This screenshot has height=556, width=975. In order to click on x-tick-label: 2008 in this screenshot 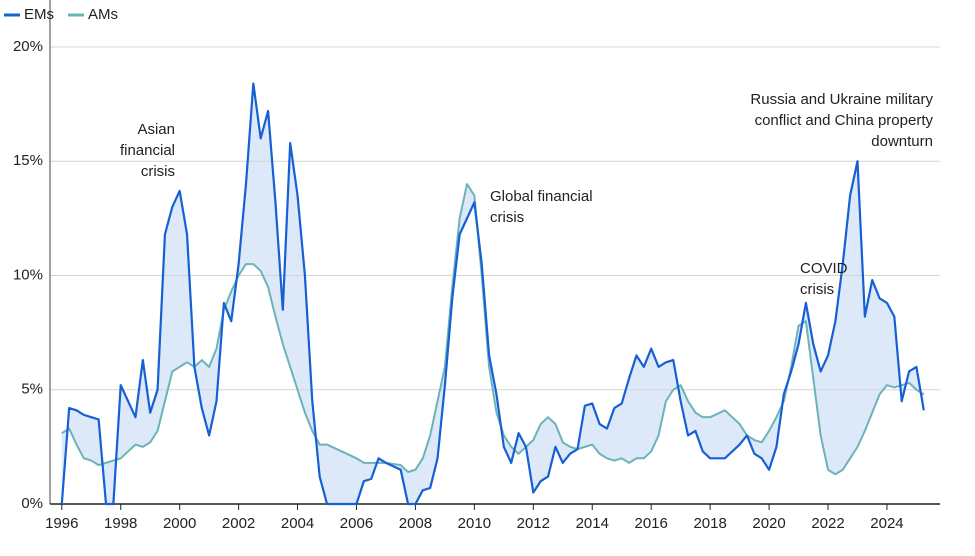, I will do `click(415, 523)`.